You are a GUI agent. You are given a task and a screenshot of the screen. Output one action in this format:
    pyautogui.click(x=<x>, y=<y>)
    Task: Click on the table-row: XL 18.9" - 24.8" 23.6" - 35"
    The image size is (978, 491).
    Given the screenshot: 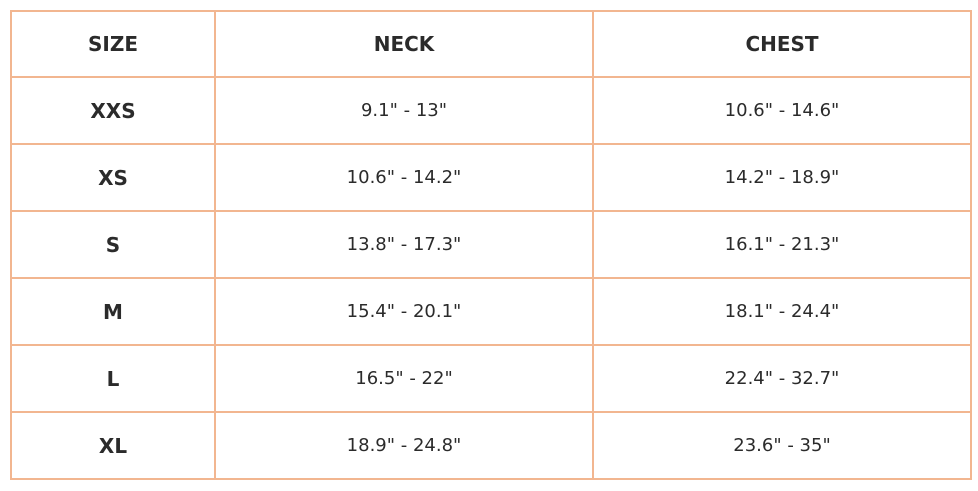 What is the action you would take?
    pyautogui.click(x=491, y=445)
    